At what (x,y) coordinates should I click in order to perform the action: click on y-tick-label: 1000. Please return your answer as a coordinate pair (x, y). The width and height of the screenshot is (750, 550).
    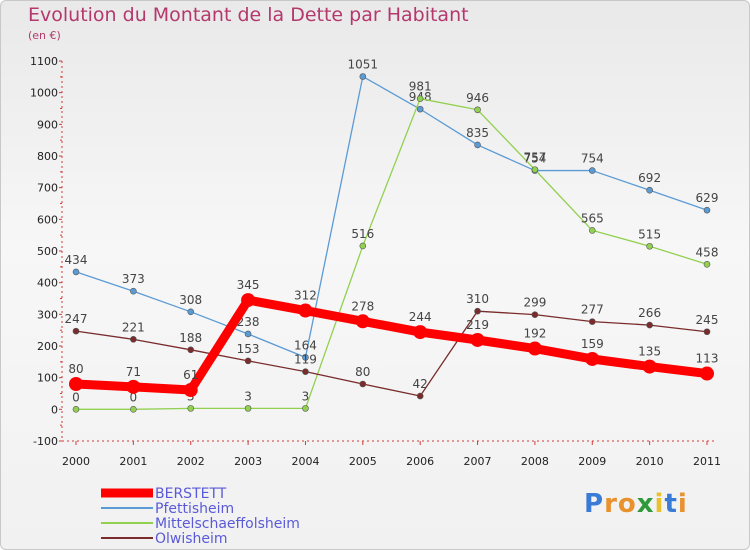
    Looking at the image, I should click on (44, 93).